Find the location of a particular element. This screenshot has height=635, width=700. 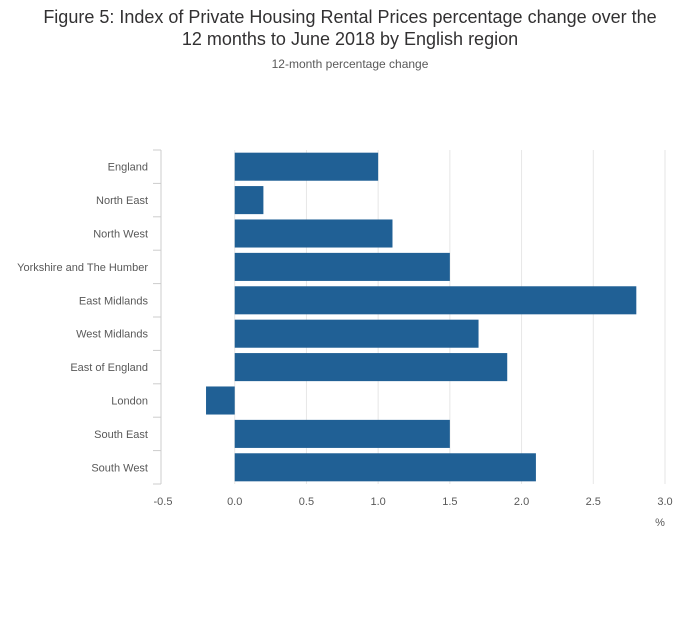

x-tick-label: 1.0 is located at coordinates (377, 502).